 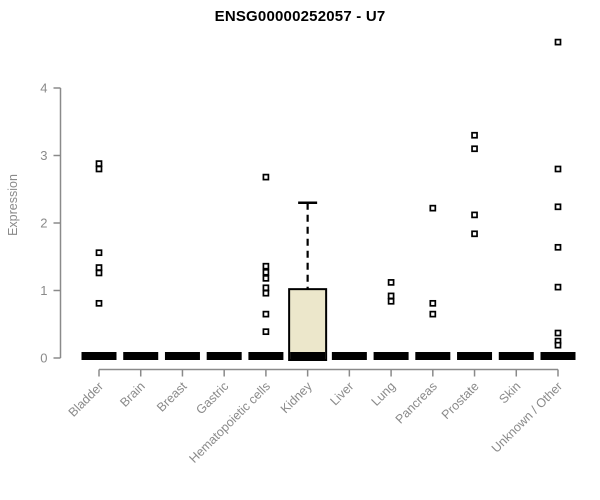 I want to click on y-tick-label: 3, so click(x=43, y=155).